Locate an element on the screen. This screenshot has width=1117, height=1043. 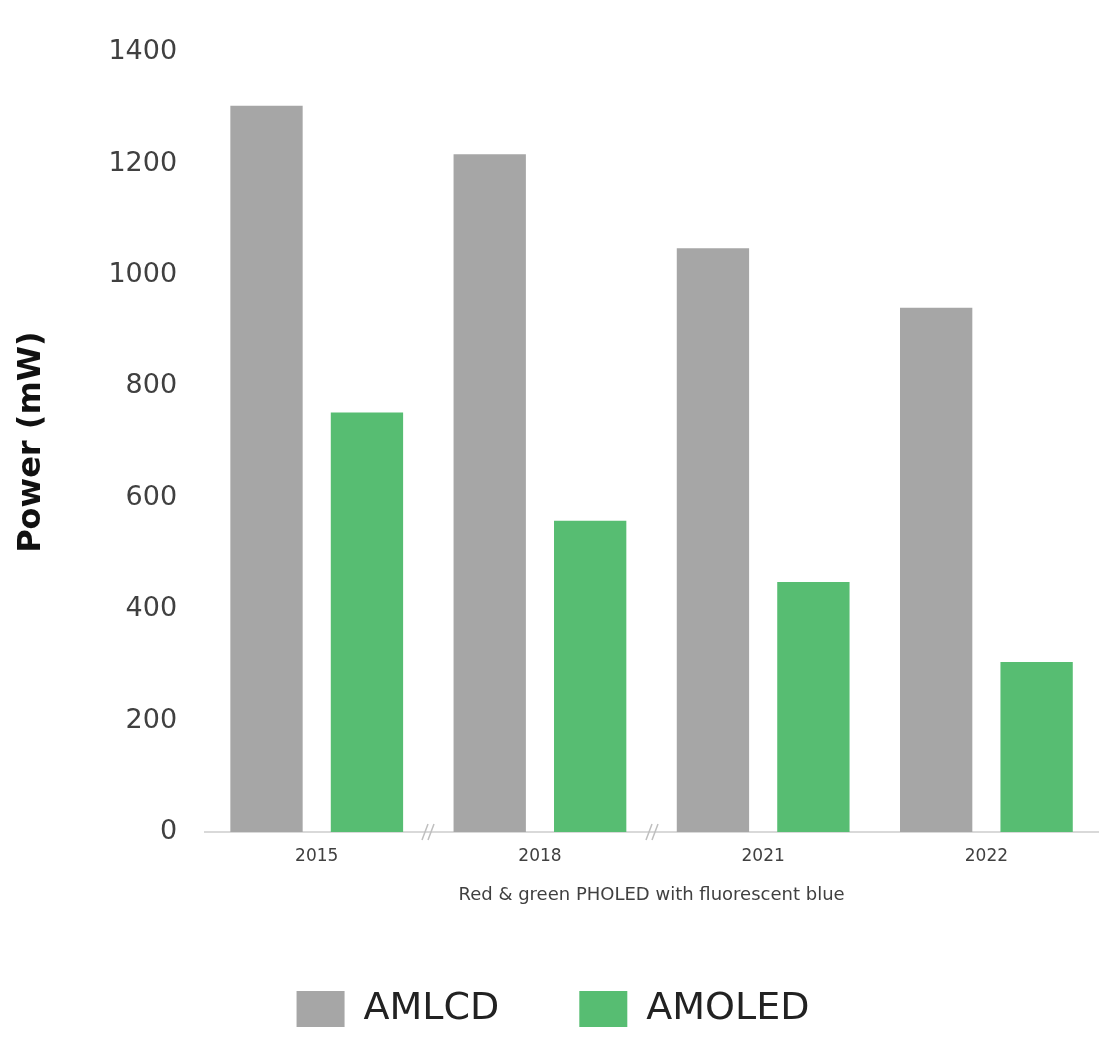
x-tick-label: 2021 is located at coordinates (763, 854).